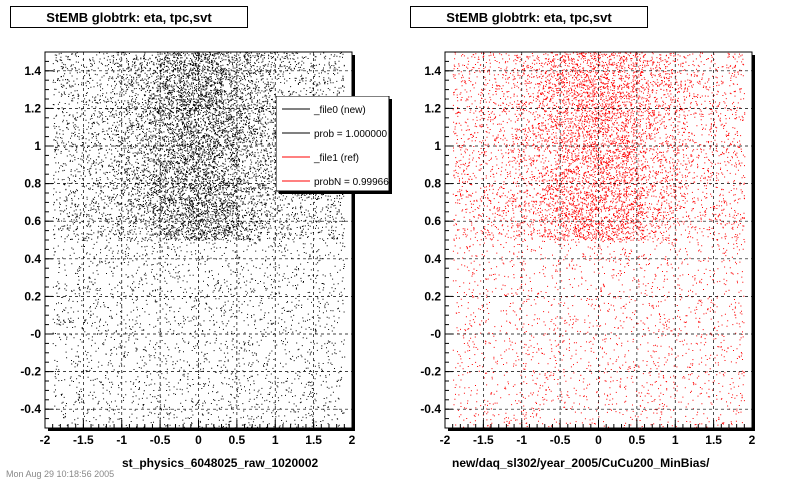 The width and height of the screenshot is (800, 480). Describe the element at coordinates (351, 134) in the screenshot. I see `legend-label: prob = 1.000000` at that location.